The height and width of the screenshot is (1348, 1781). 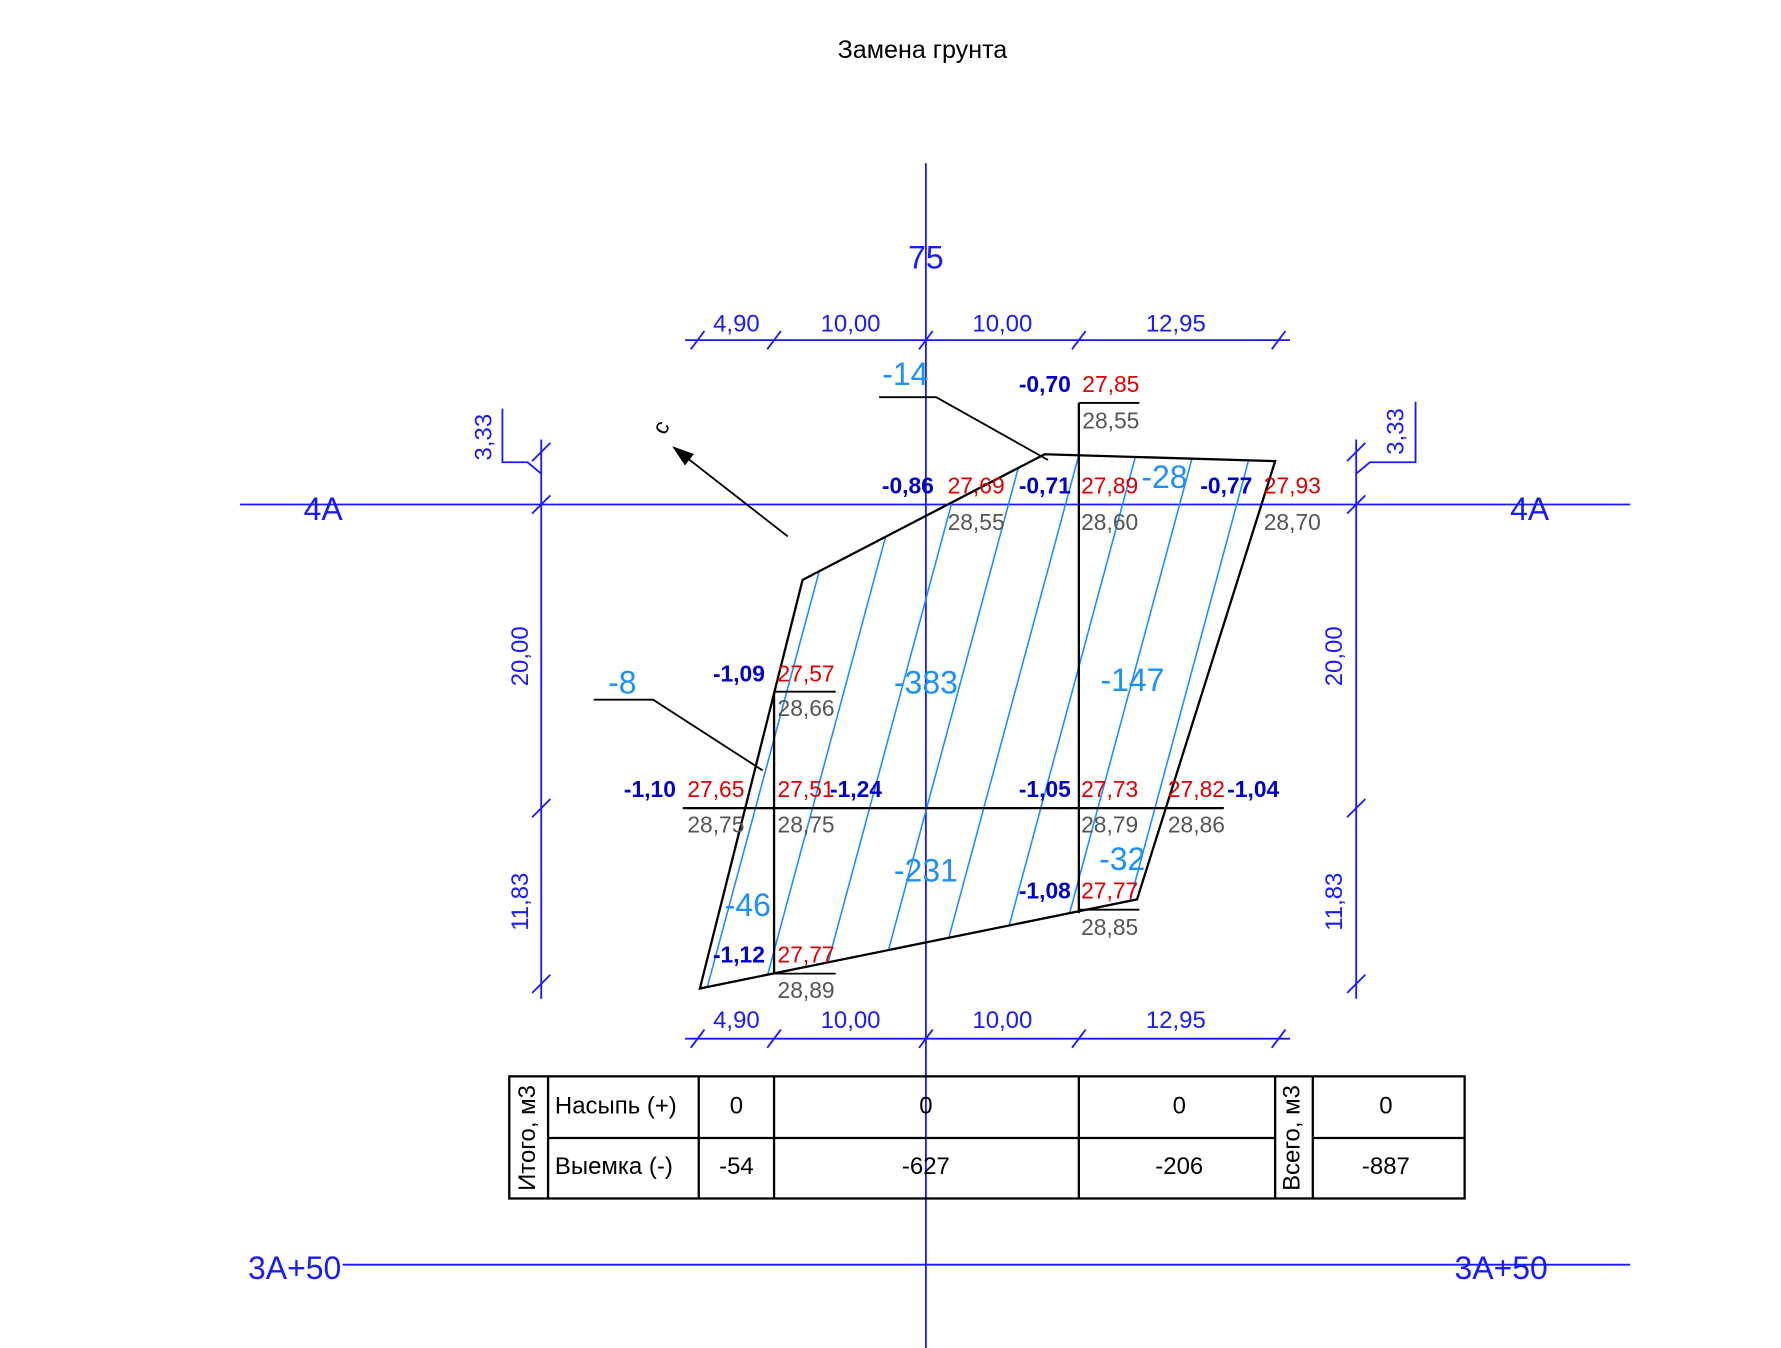 What do you see at coordinates (1045, 891) in the screenshot?
I see `work-mark: -1,08` at bounding box center [1045, 891].